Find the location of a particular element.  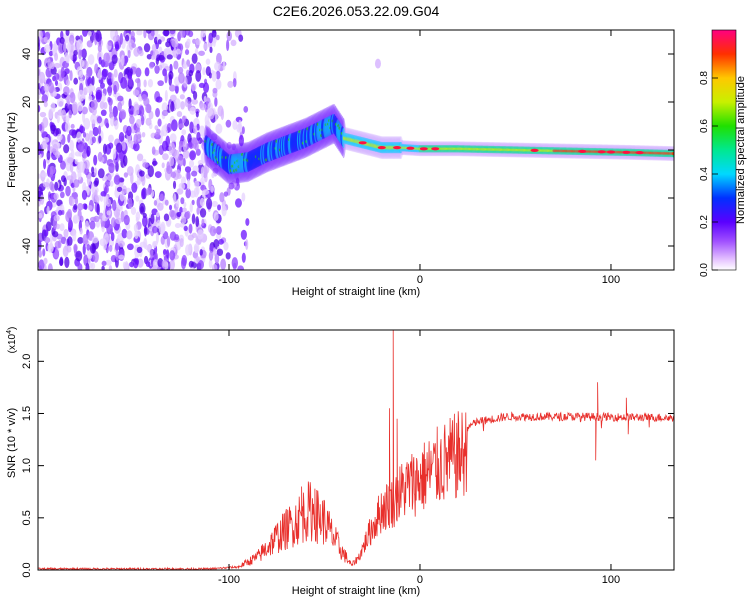

signal-core is located at coordinates (672, 154).